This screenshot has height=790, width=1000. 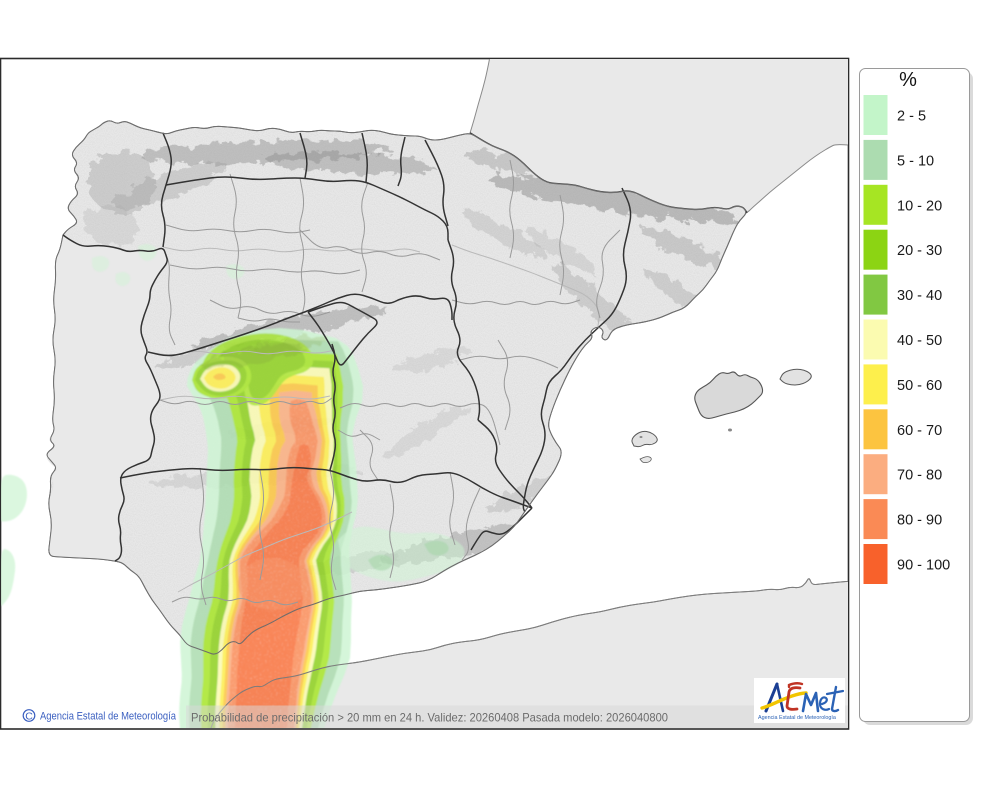 I want to click on svg-text: 20 - 30, so click(x=919, y=251).